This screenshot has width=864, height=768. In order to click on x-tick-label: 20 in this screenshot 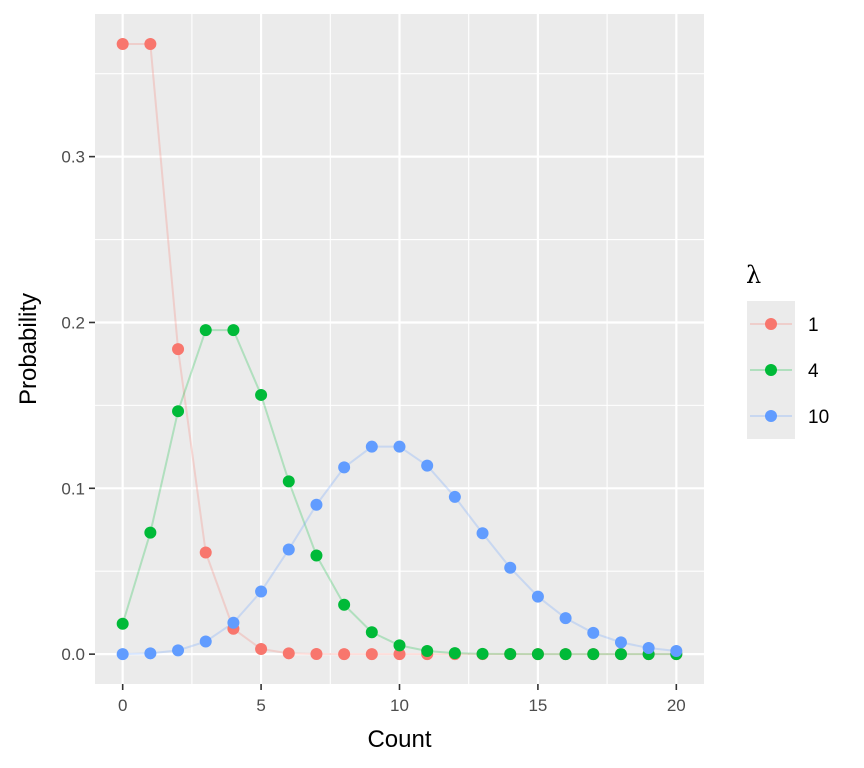, I will do `click(676, 705)`.